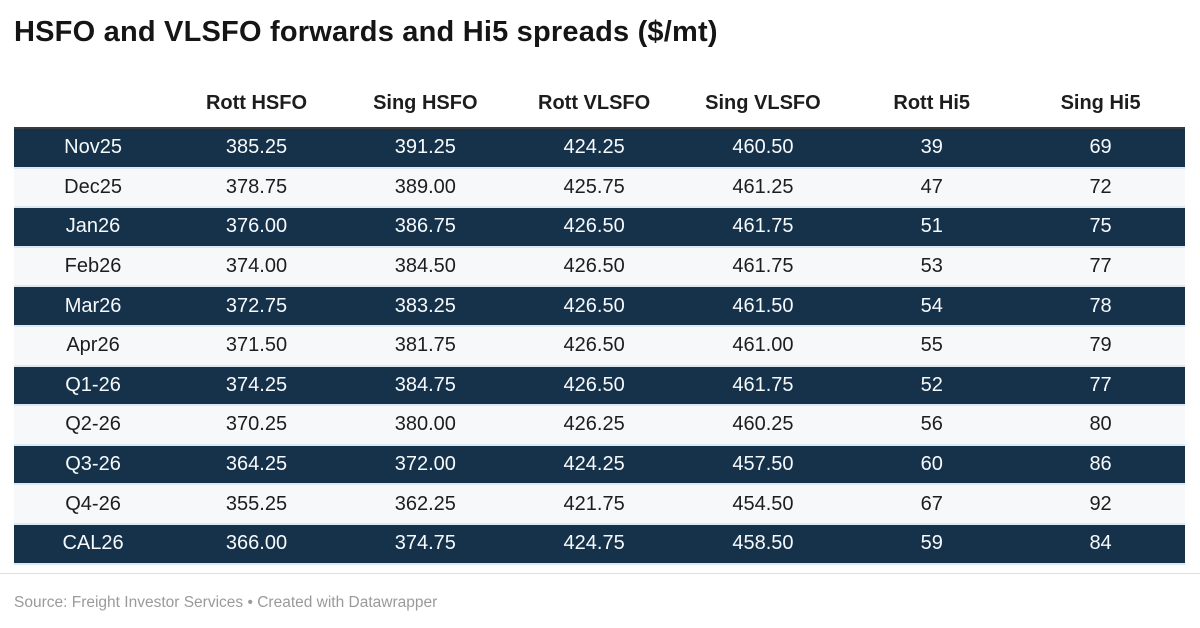 This screenshot has height=628, width=1200. What do you see at coordinates (763, 187) in the screenshot?
I see `value-cell: 461.25` at bounding box center [763, 187].